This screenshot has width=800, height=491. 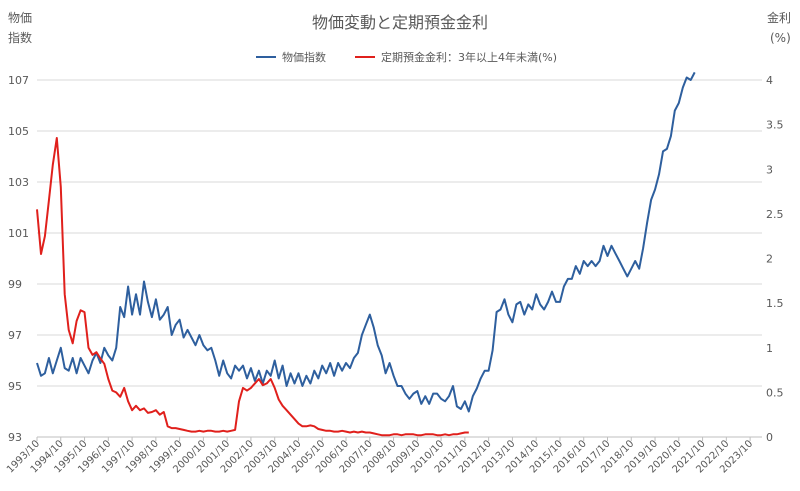 I want to click on y1-axis-ticks: 93 95 97 99 101 103 105 107, so click(x=18, y=259).